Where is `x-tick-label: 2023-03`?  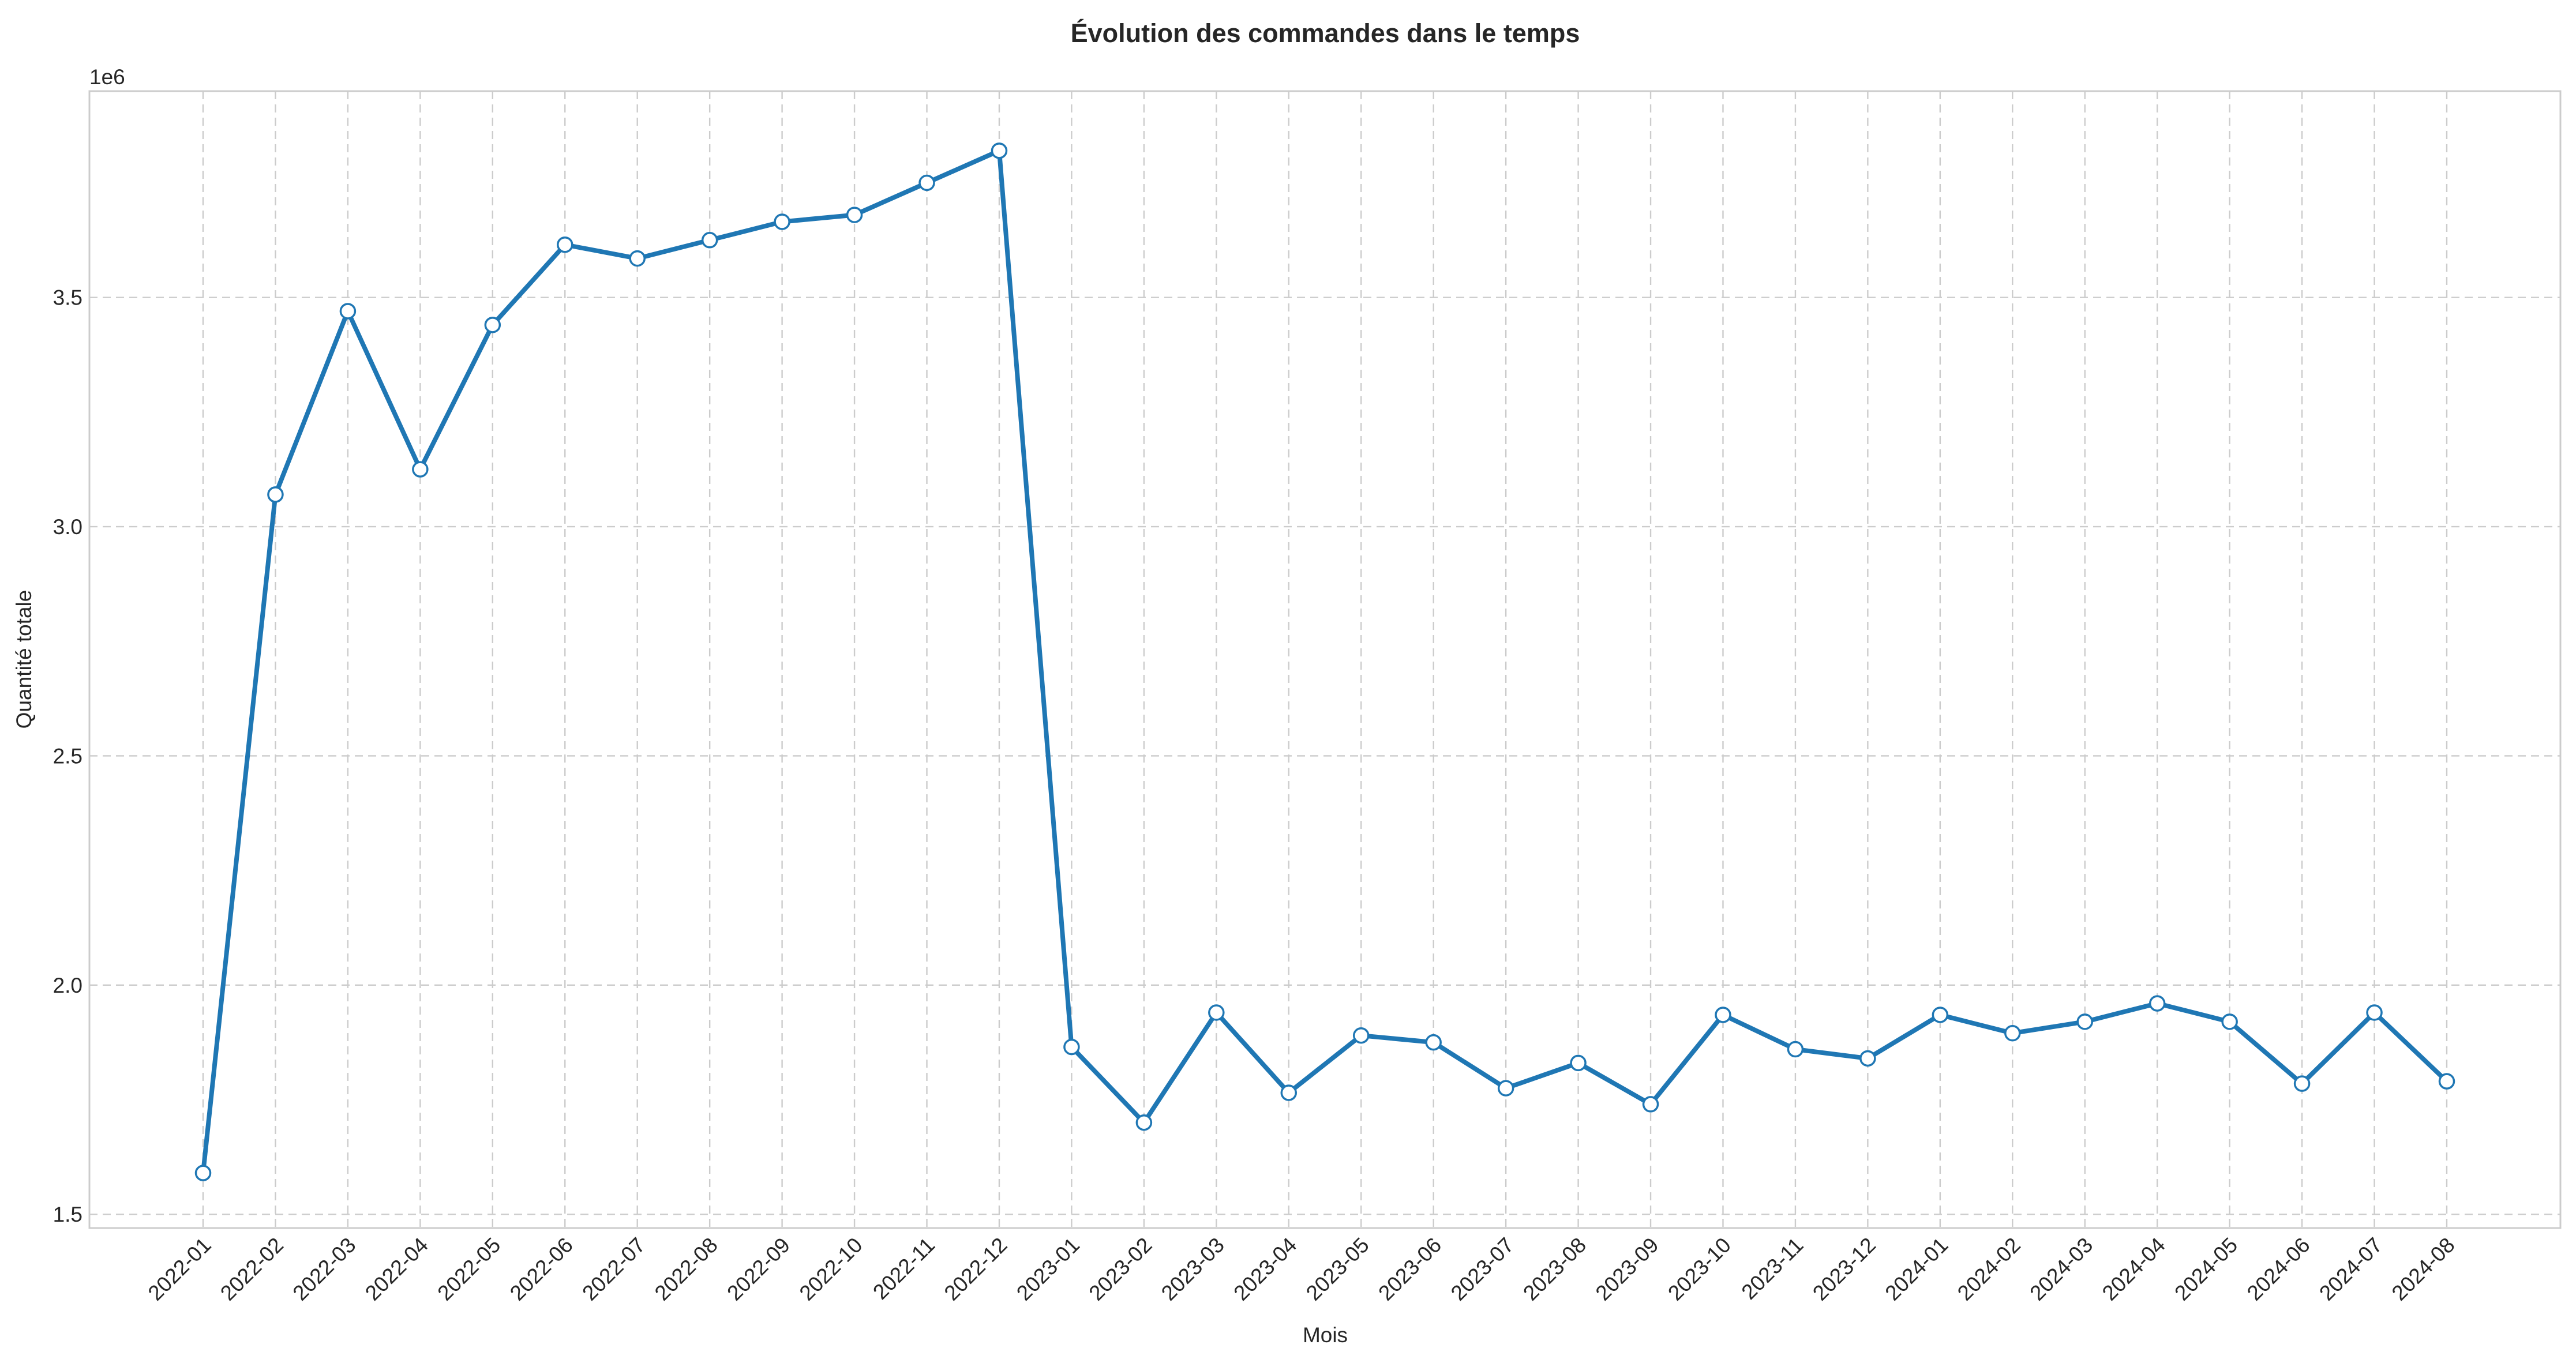 x-tick-label: 2023-03 is located at coordinates (1193, 1269).